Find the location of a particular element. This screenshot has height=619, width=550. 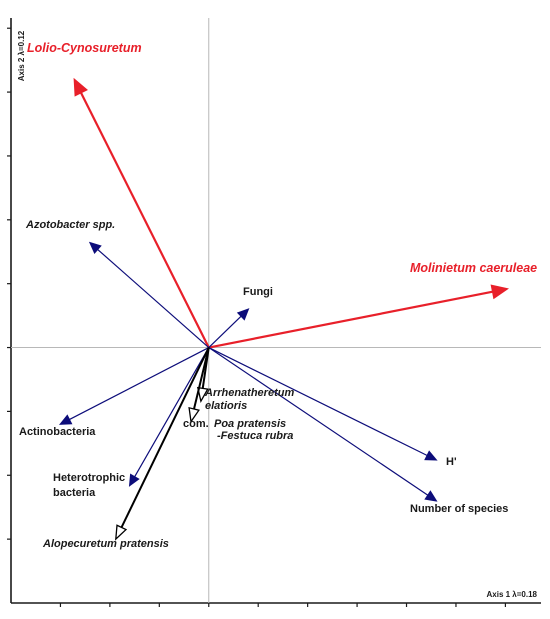

label-actinobacteria: Actinobacteria is located at coordinates (57, 432).